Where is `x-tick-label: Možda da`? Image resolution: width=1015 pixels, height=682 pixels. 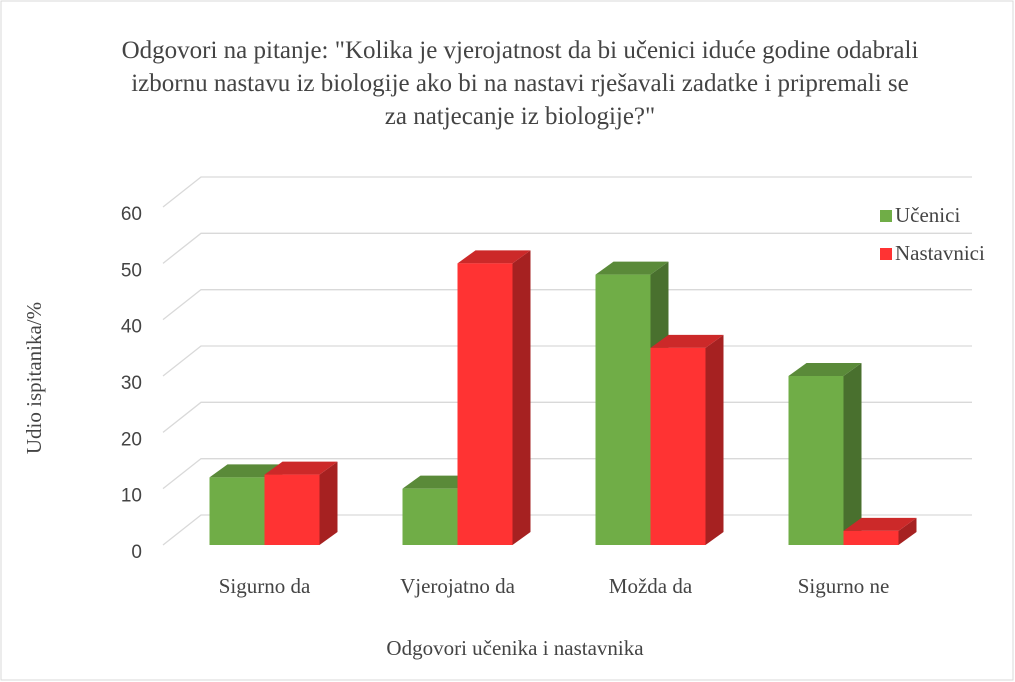 x-tick-label: Možda da is located at coordinates (651, 586).